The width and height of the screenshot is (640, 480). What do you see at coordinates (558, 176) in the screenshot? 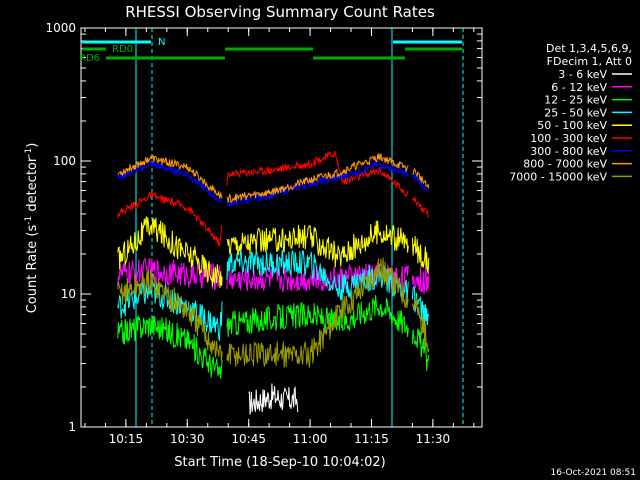
I see `legend-entry-label: 7000 - 15000 keV` at bounding box center [558, 176].